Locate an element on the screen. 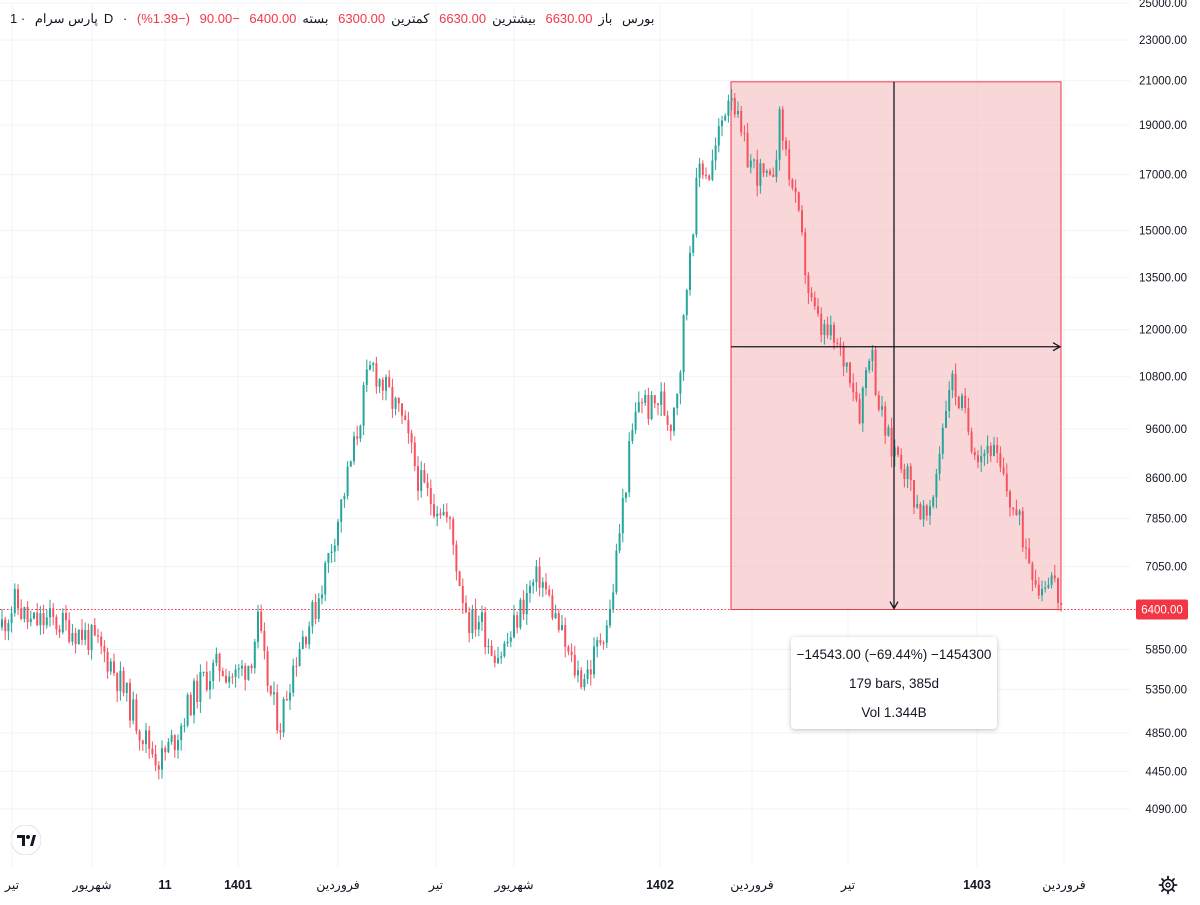  interval-label: 1D is located at coordinates (62, 18).